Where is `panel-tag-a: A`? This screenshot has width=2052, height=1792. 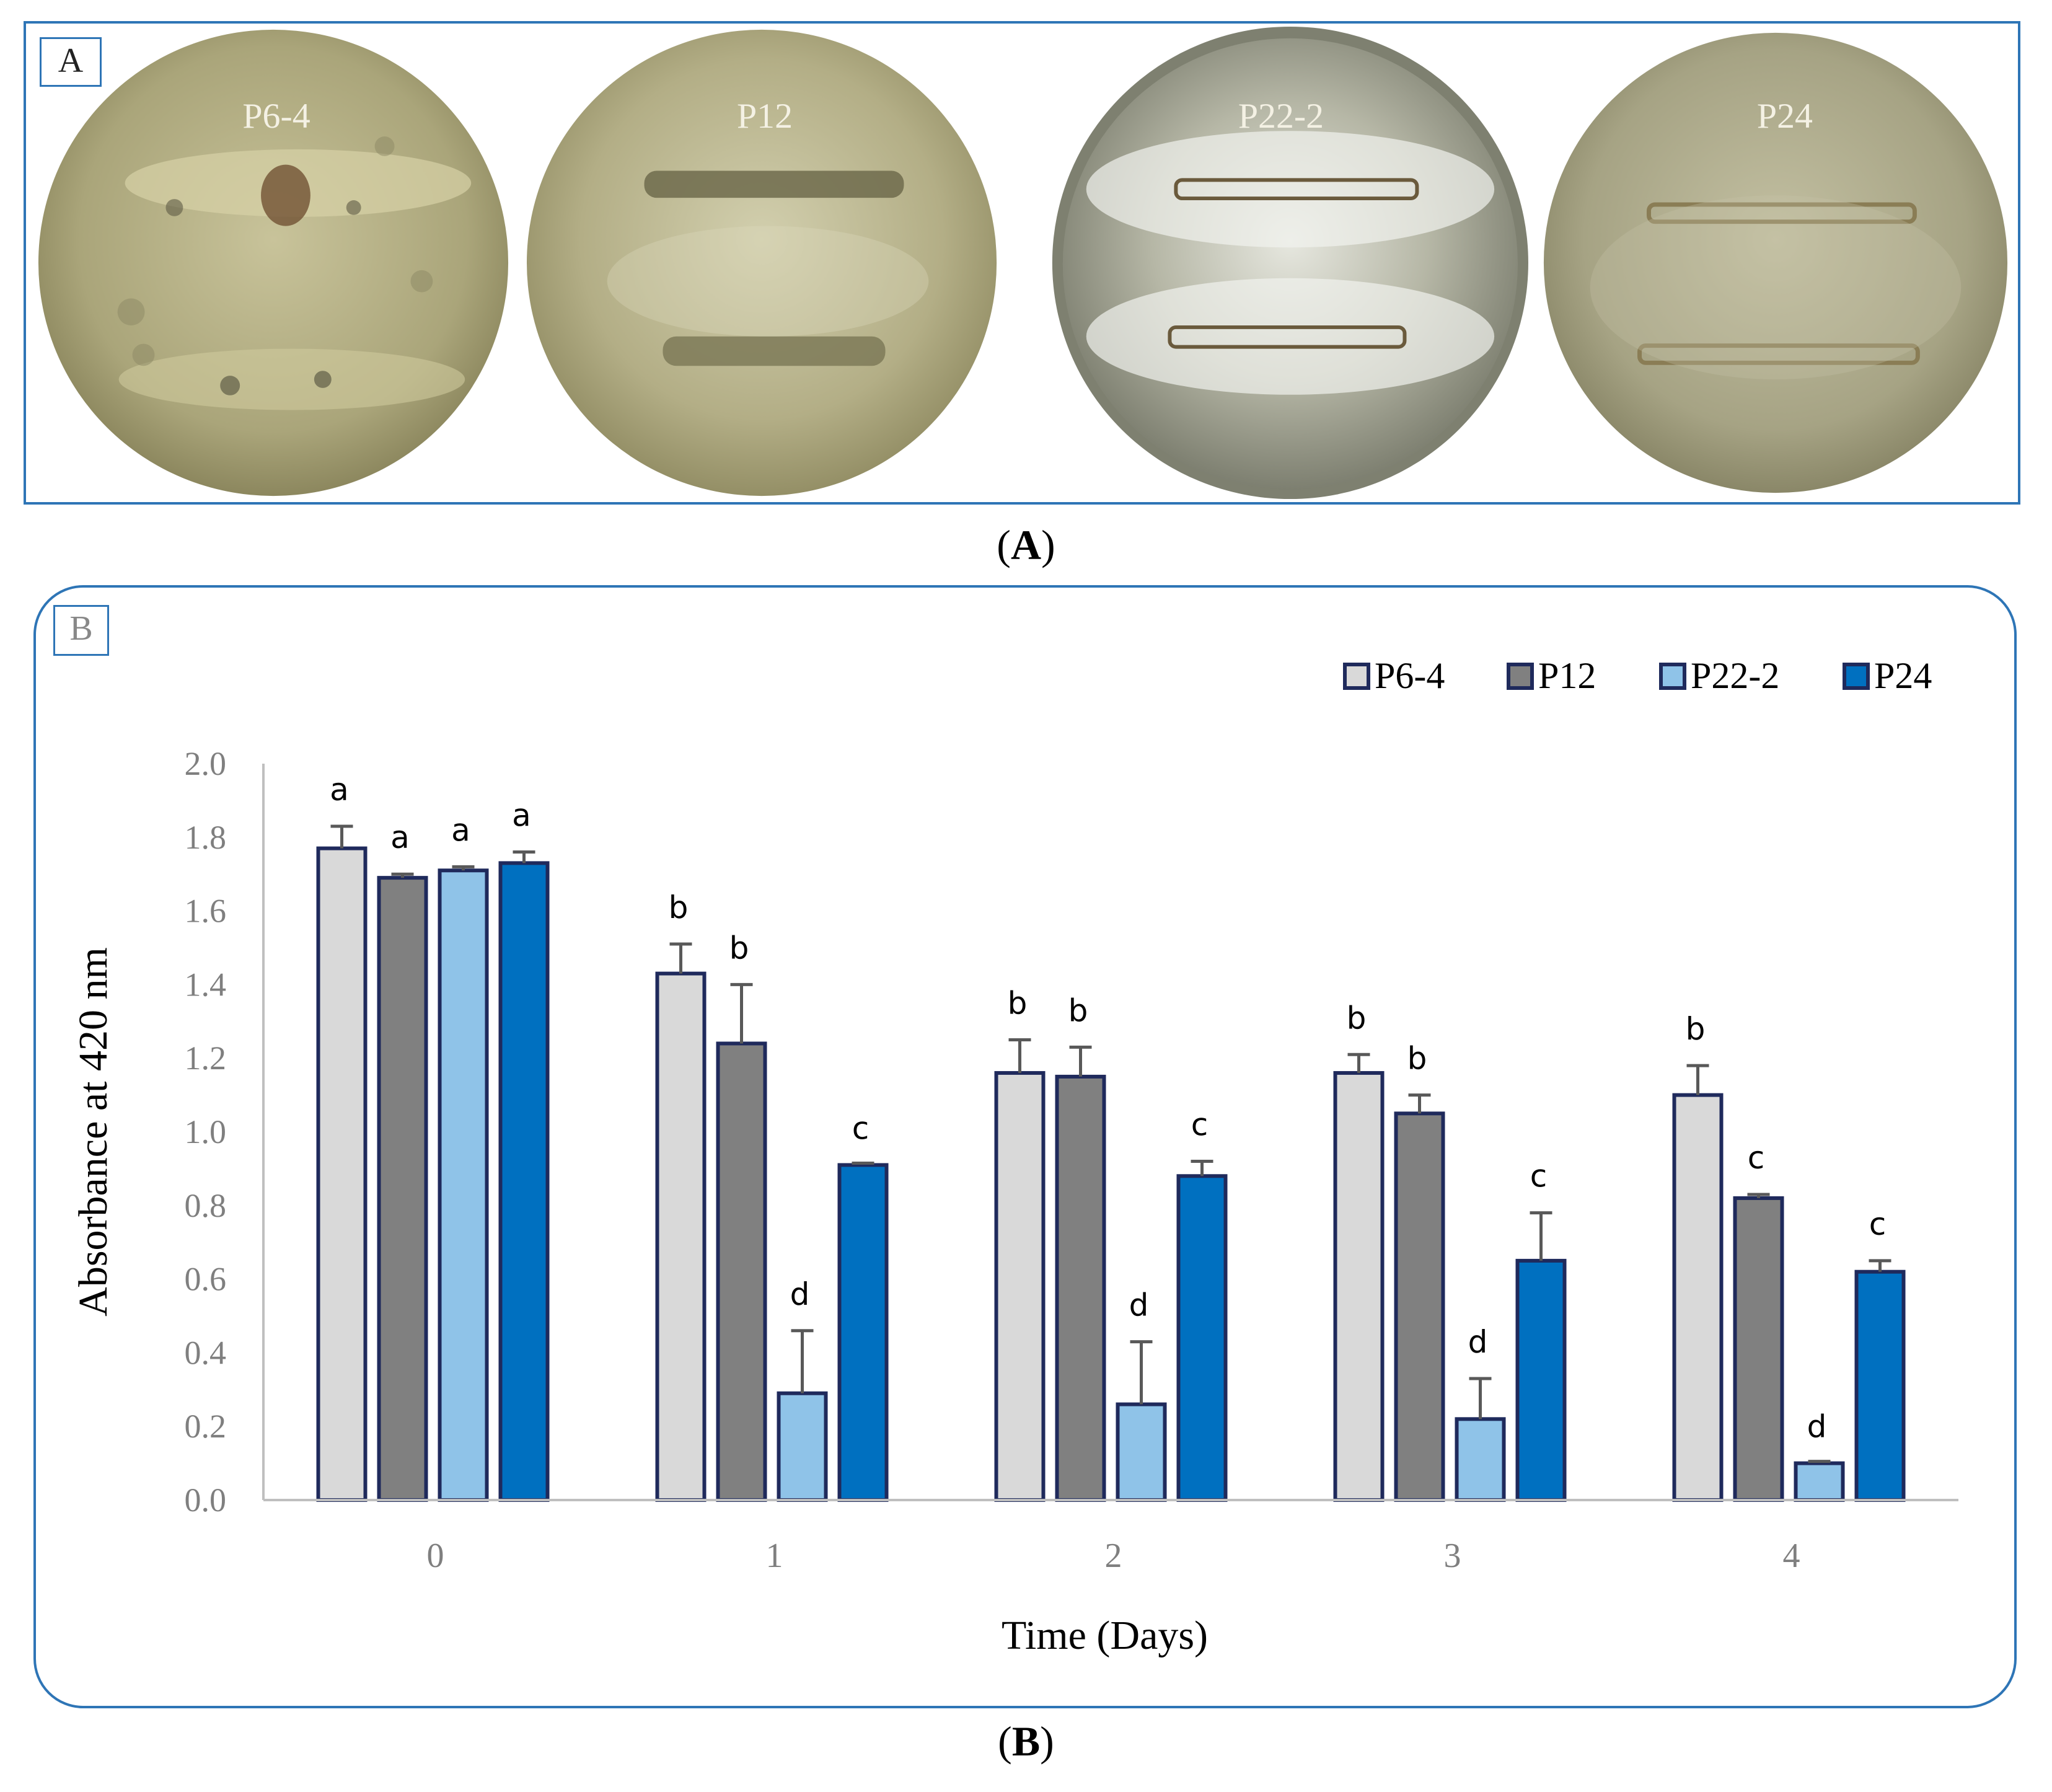
panel-tag-a: A is located at coordinates (71, 62).